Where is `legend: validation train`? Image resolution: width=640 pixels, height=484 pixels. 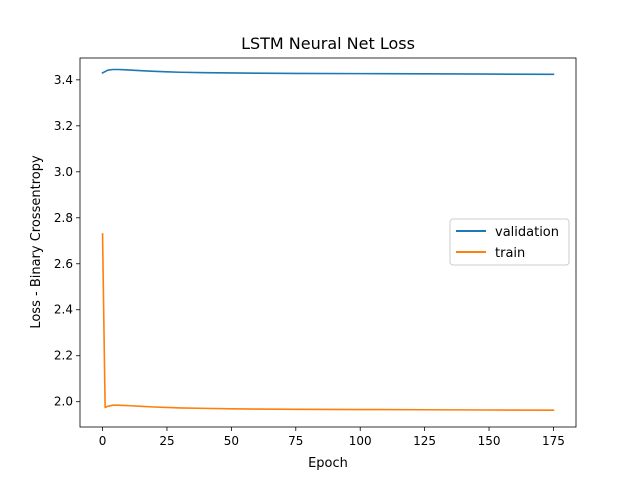
legend: validation train is located at coordinates (509, 242).